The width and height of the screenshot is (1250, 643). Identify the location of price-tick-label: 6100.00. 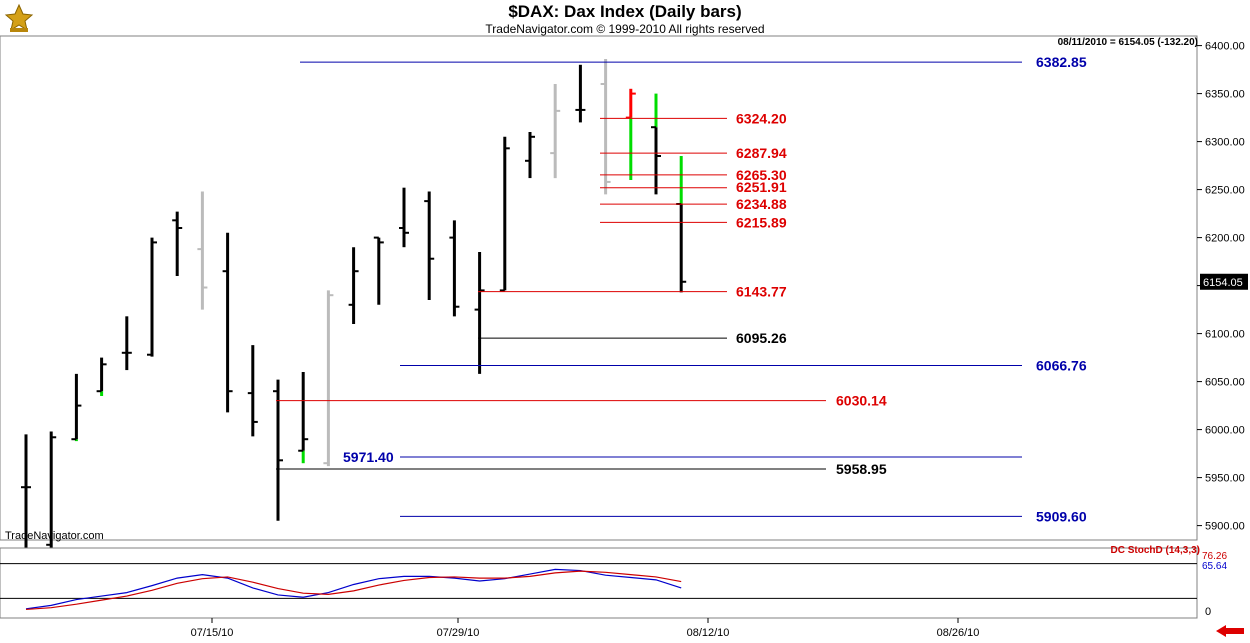
(1225, 335).